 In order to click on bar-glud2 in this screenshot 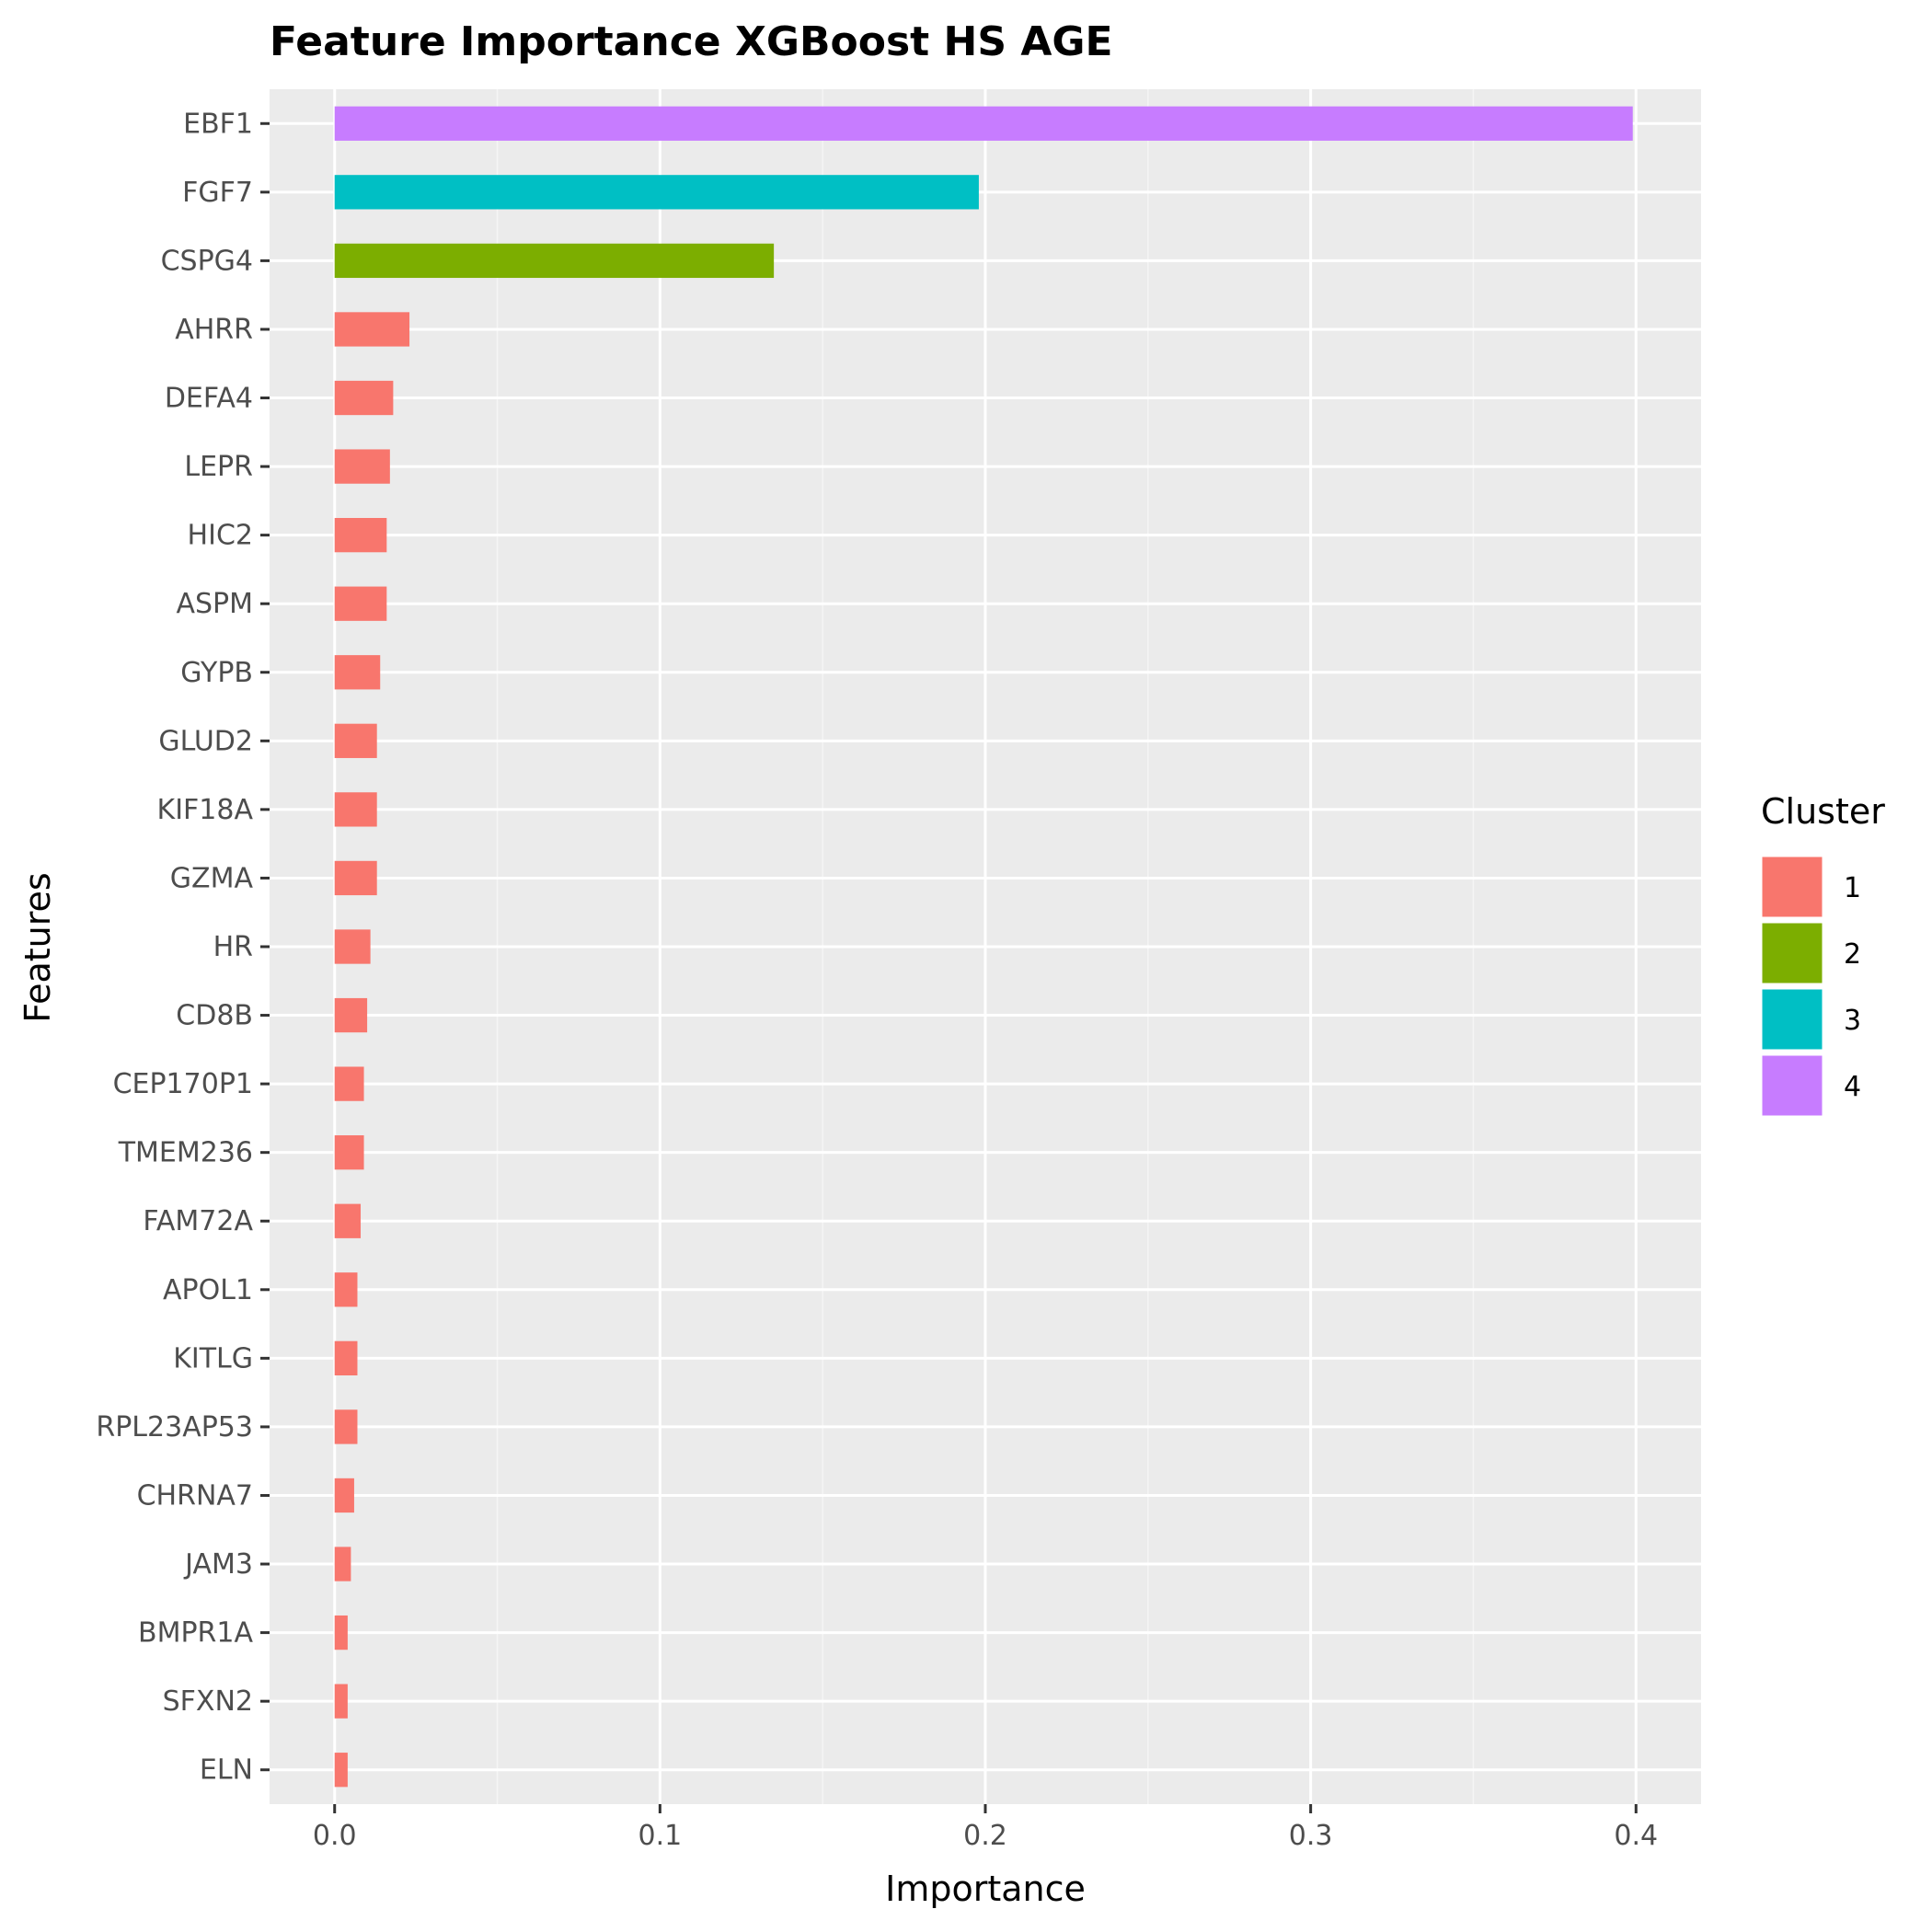, I will do `click(355, 740)`.